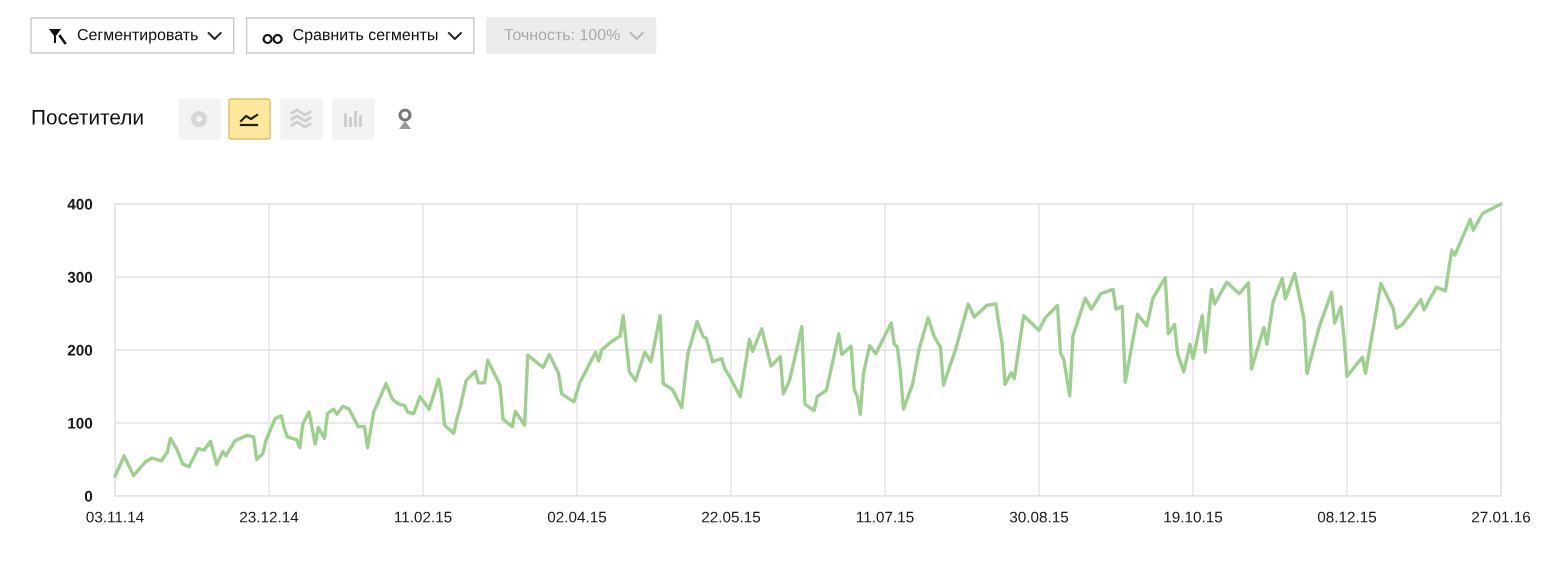 Image resolution: width=1558 pixels, height=574 pixels. I want to click on x-tick-label: 23.12.14, so click(269, 517).